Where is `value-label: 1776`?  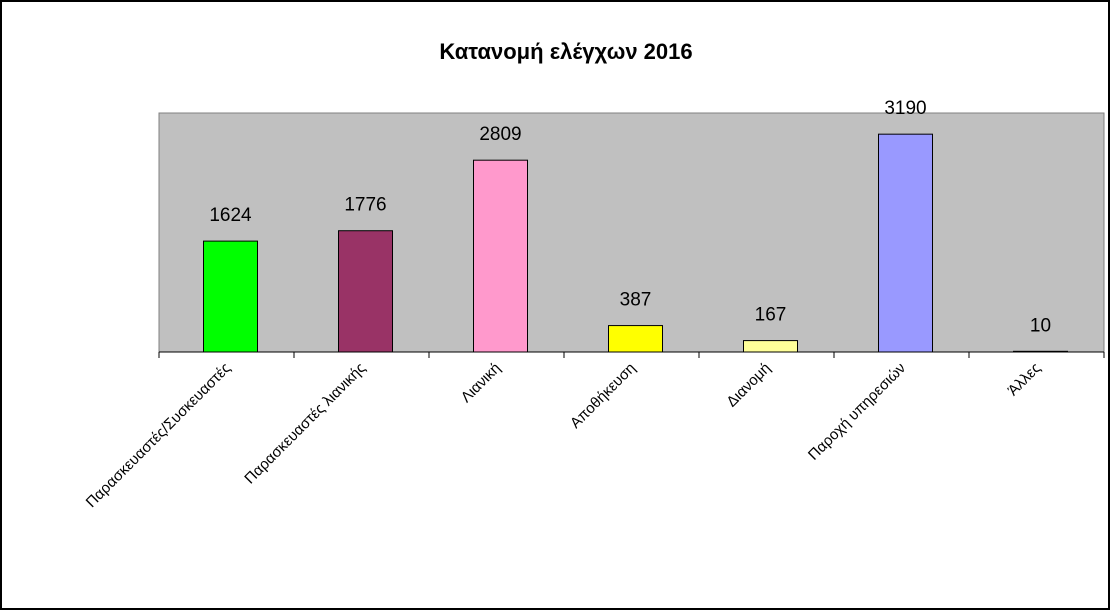 value-label: 1776 is located at coordinates (365, 205).